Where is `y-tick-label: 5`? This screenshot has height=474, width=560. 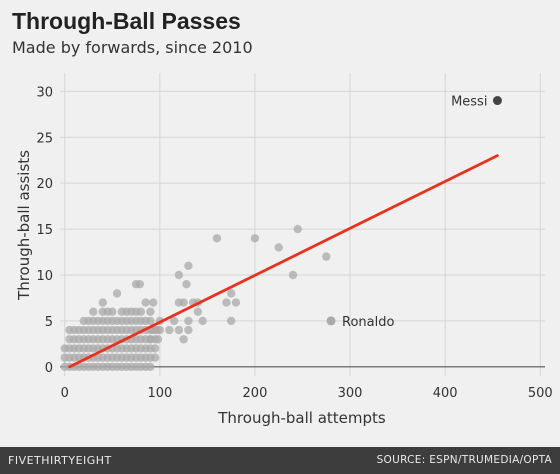 y-tick-label: 5 is located at coordinates (49, 322).